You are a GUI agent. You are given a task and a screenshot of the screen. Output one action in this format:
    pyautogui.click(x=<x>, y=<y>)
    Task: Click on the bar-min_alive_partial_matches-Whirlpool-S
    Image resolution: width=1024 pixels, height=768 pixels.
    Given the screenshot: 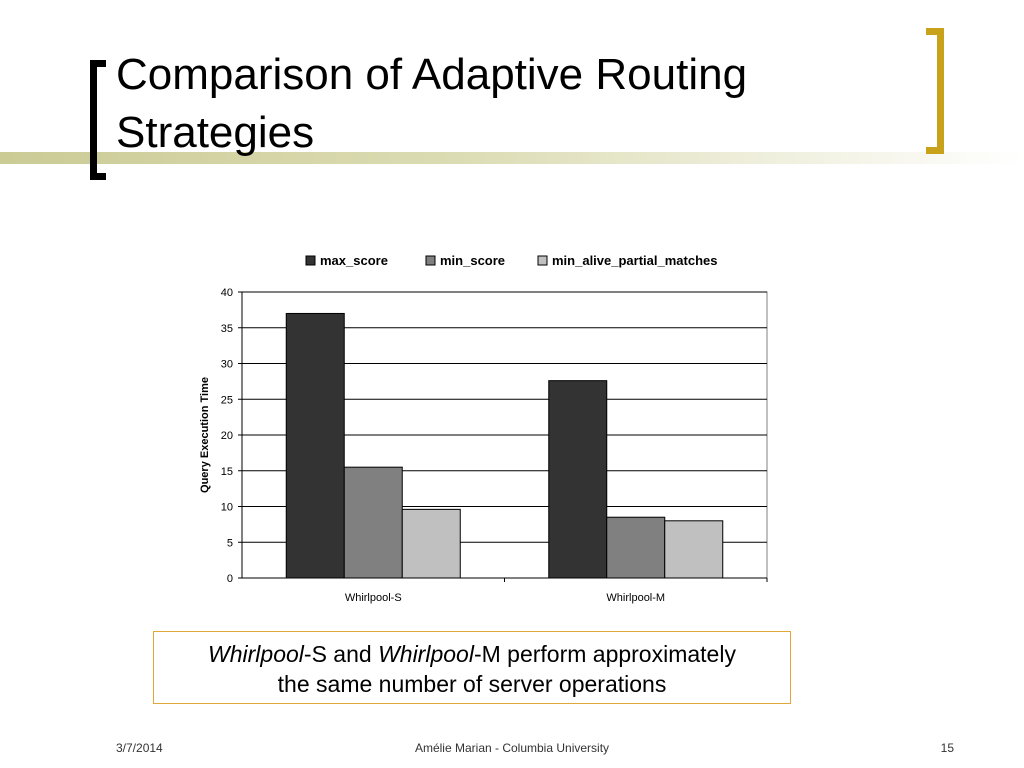 What is the action you would take?
    pyautogui.click(x=431, y=543)
    